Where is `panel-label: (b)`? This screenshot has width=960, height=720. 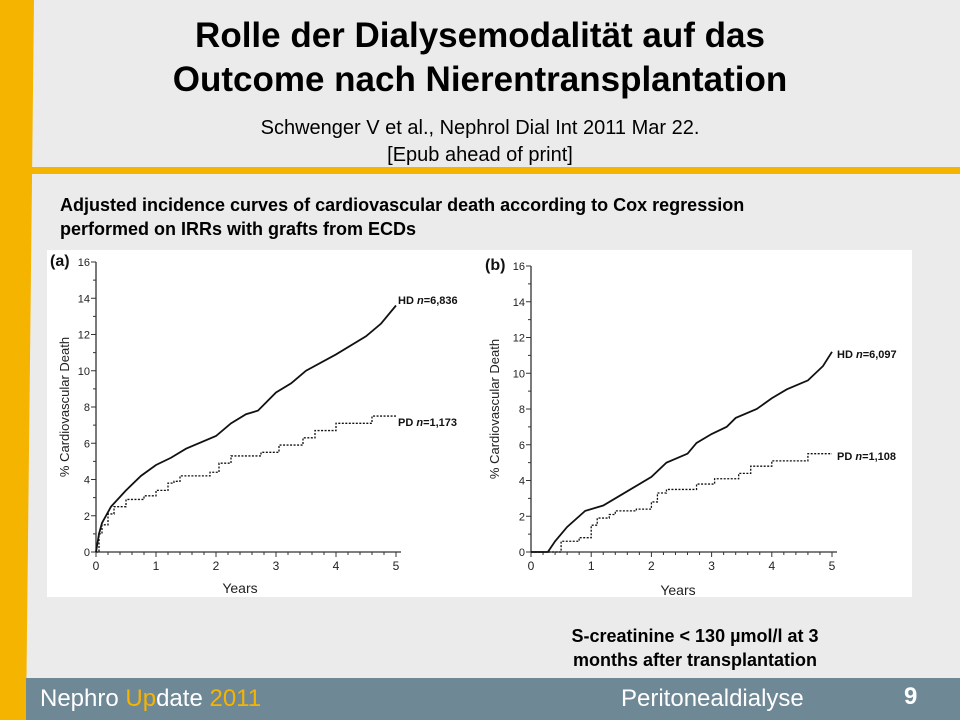
panel-label: (b) is located at coordinates (495, 265).